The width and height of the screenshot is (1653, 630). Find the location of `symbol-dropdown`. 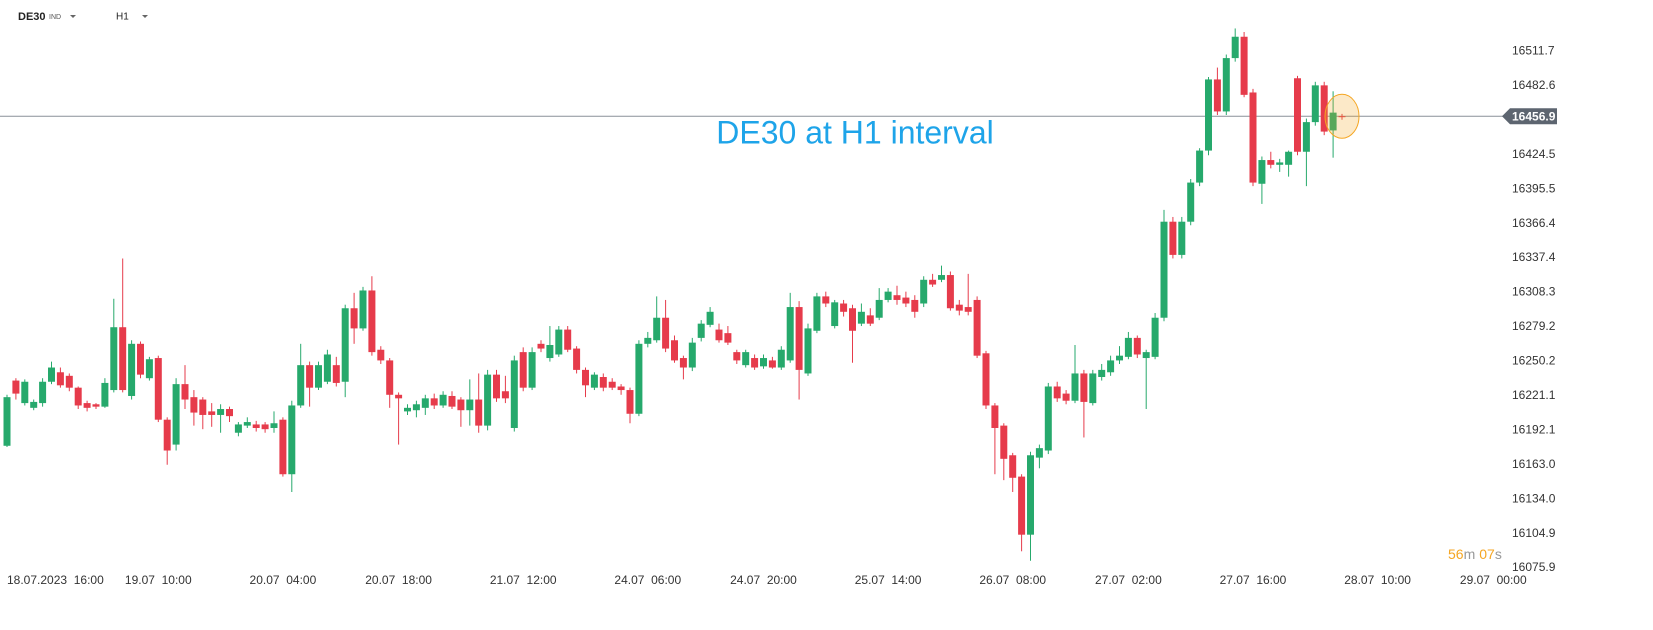

symbol-dropdown is located at coordinates (73, 16).